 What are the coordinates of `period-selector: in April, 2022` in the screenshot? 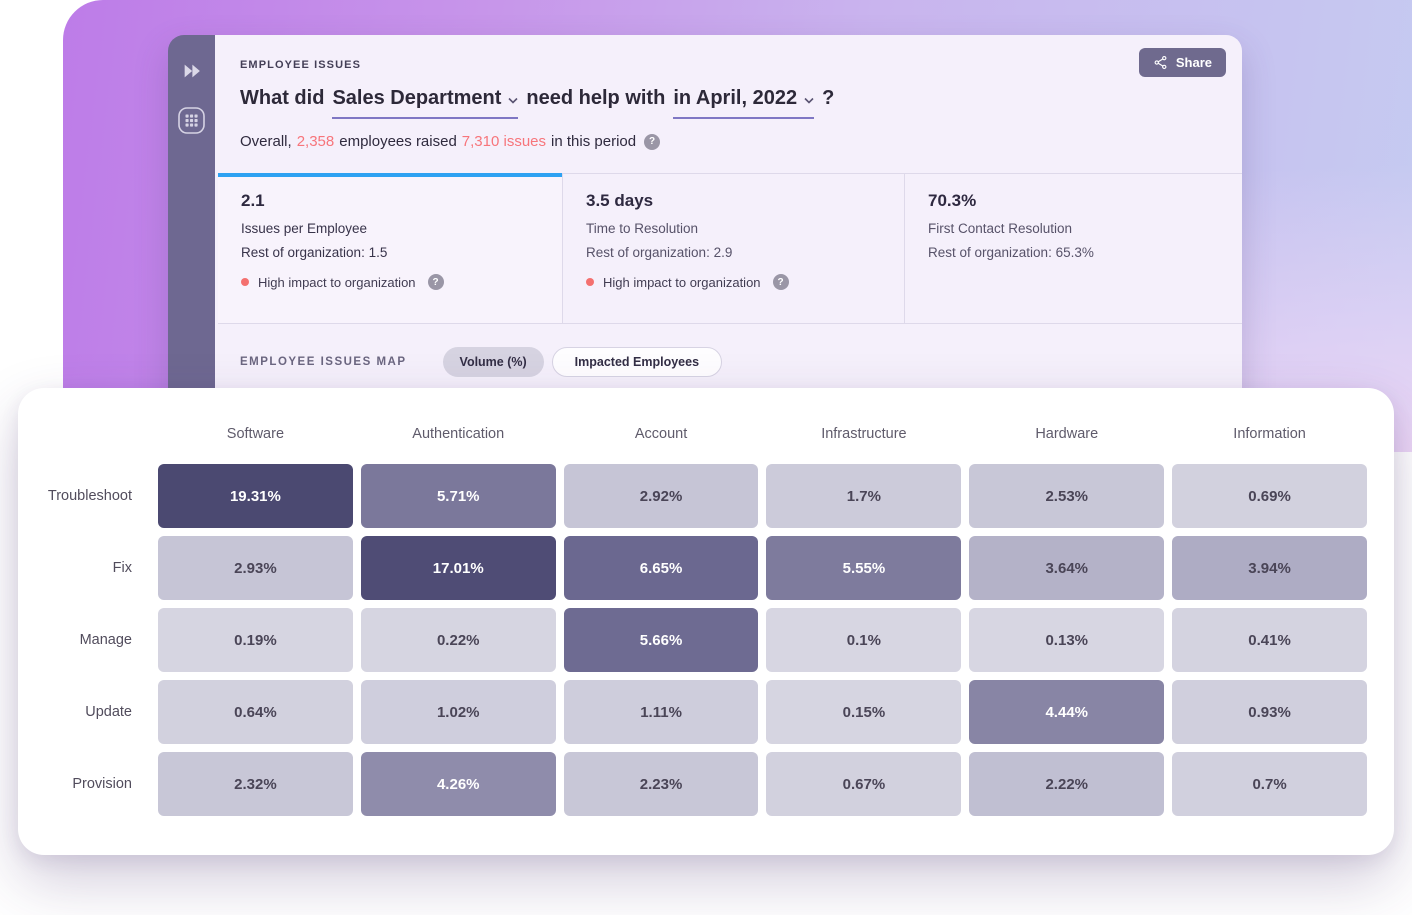 It's located at (744, 103).